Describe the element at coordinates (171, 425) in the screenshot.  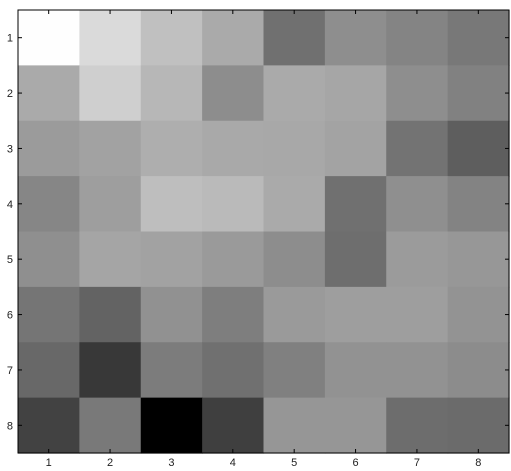
I see `heatmap-cell-r8-c3` at that location.